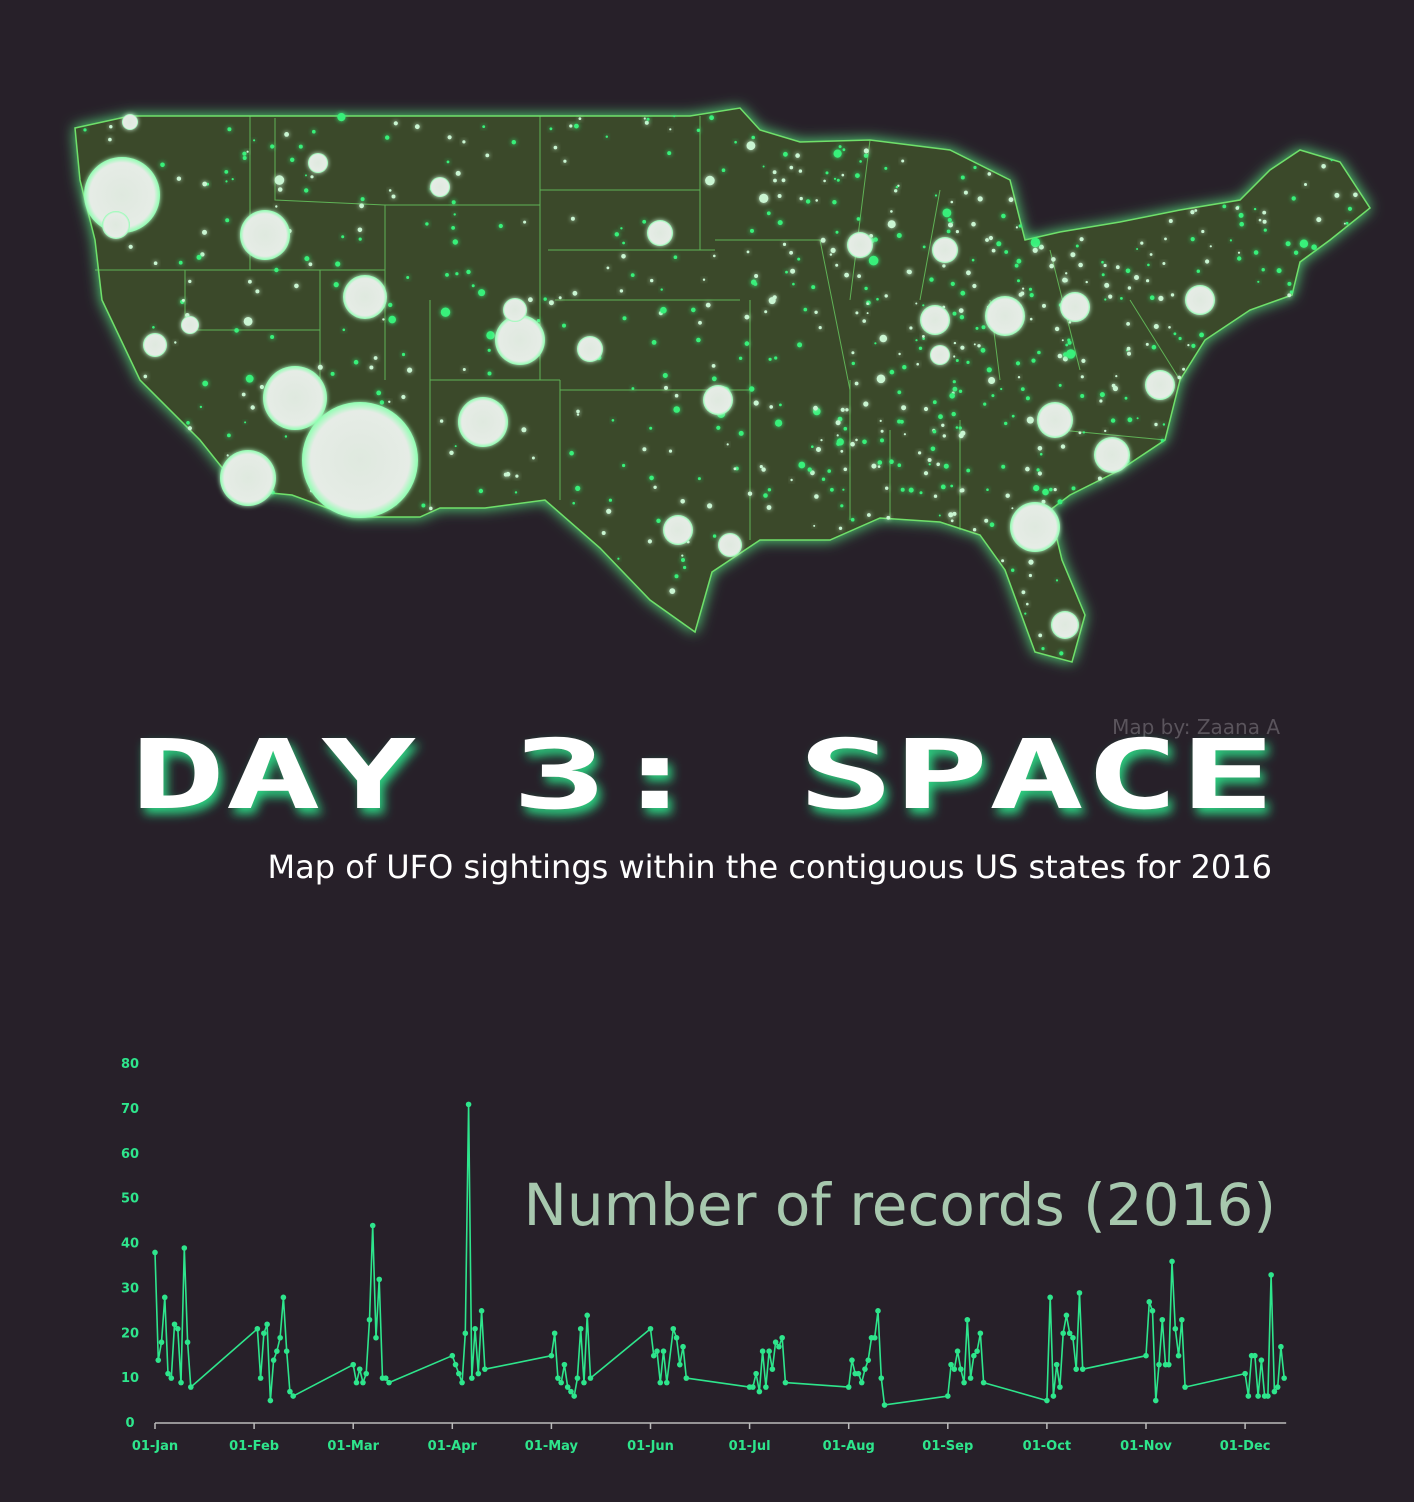  What do you see at coordinates (1245, 1446) in the screenshot?
I see `x-tick-label: 01-Dec` at bounding box center [1245, 1446].